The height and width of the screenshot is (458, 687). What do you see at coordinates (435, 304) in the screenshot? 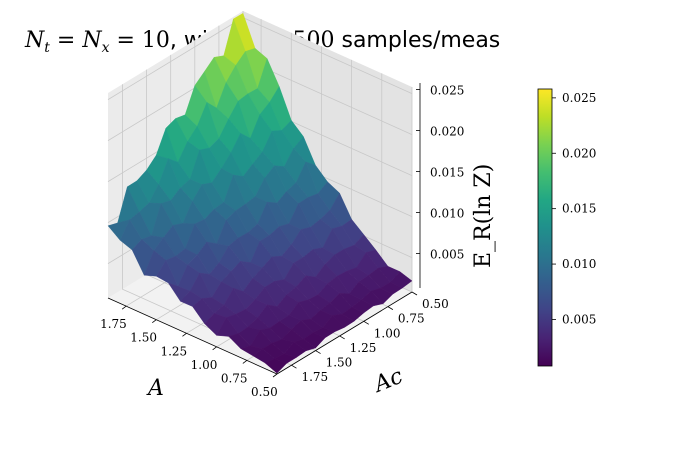
I see `ac-tick-label: 0.50` at bounding box center [435, 304].